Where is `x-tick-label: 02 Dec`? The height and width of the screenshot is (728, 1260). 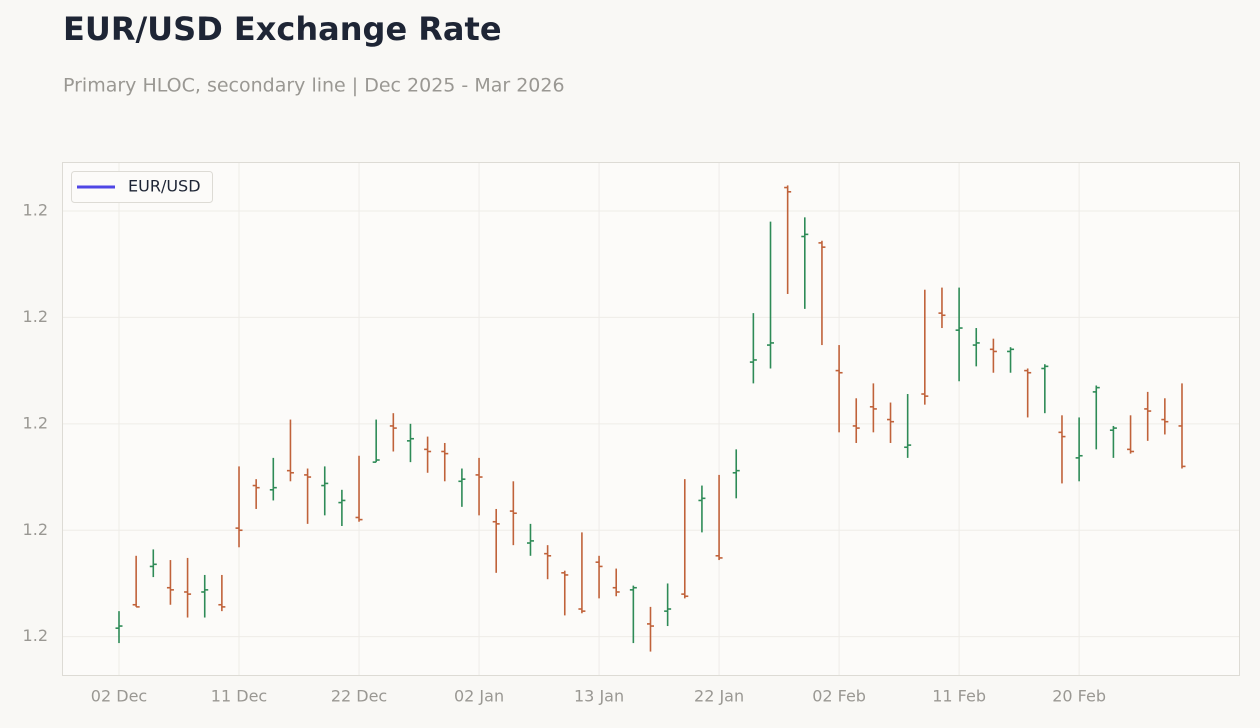 x-tick-label: 02 Dec is located at coordinates (119, 696).